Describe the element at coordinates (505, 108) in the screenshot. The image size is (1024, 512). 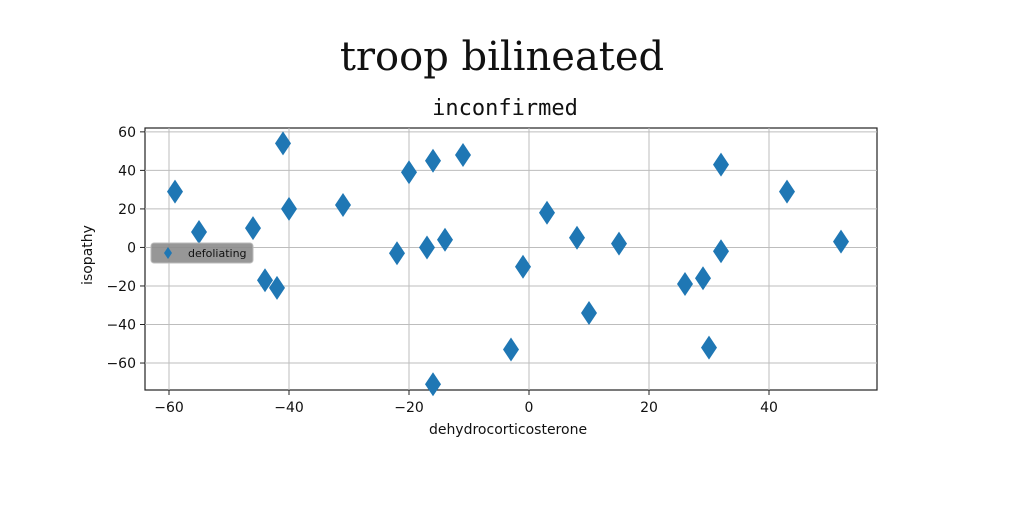
I see `chart-title: inconfirmed` at that location.